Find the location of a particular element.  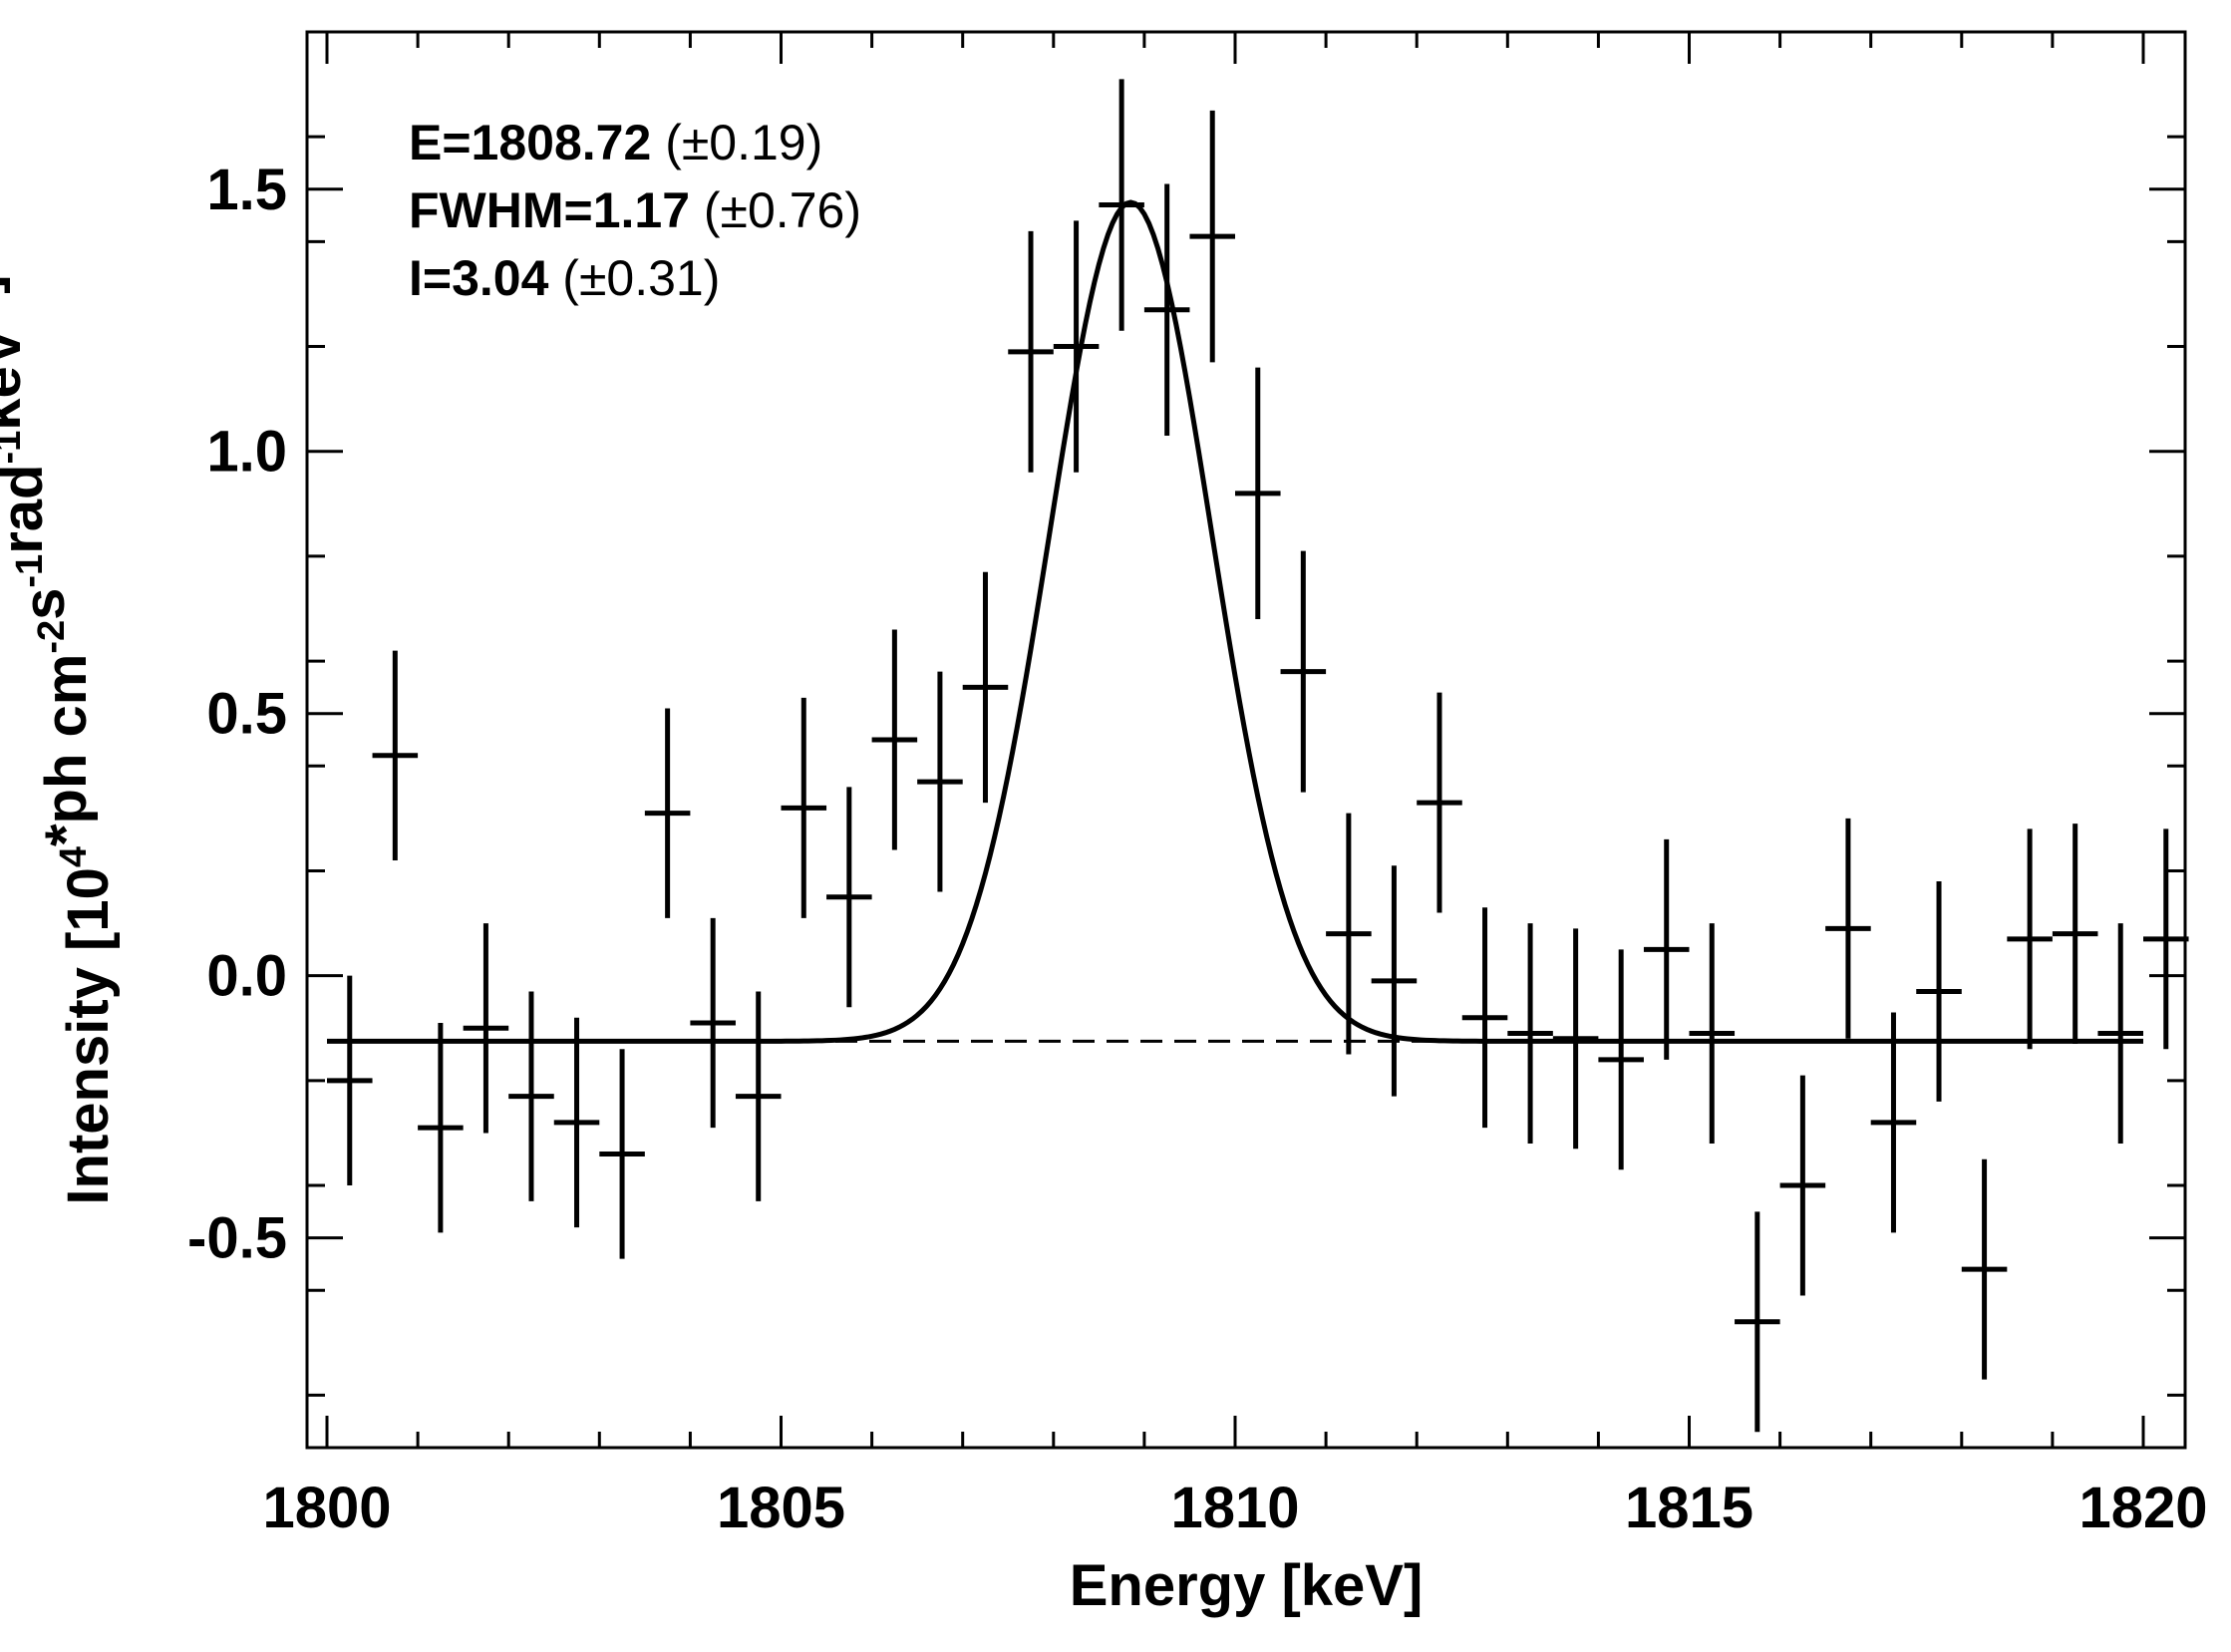

x-tick-label: 1805 is located at coordinates (781, 1508).